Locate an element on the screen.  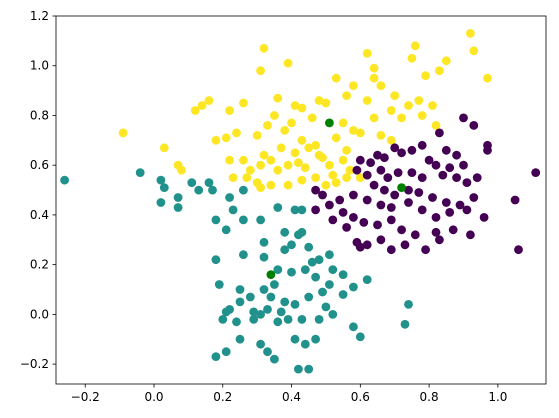
centroid-point is located at coordinates (401, 188).